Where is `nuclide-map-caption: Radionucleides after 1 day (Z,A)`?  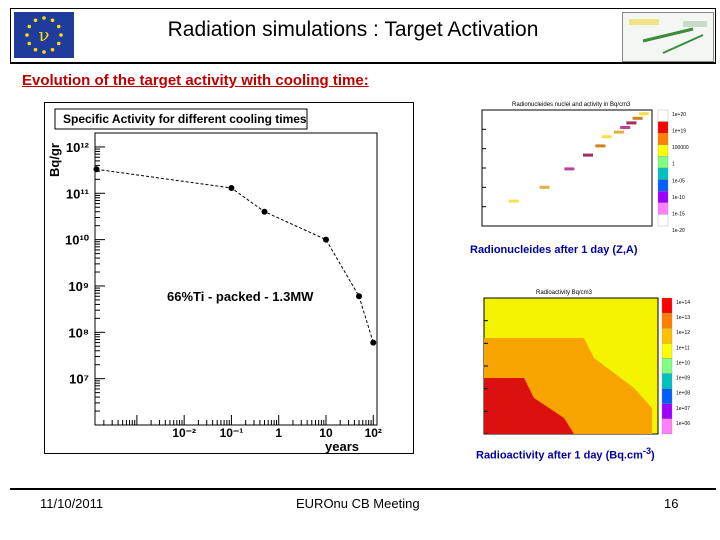
nuclide-map-caption: Radionucleides after 1 day (Z,A) is located at coordinates (554, 250).